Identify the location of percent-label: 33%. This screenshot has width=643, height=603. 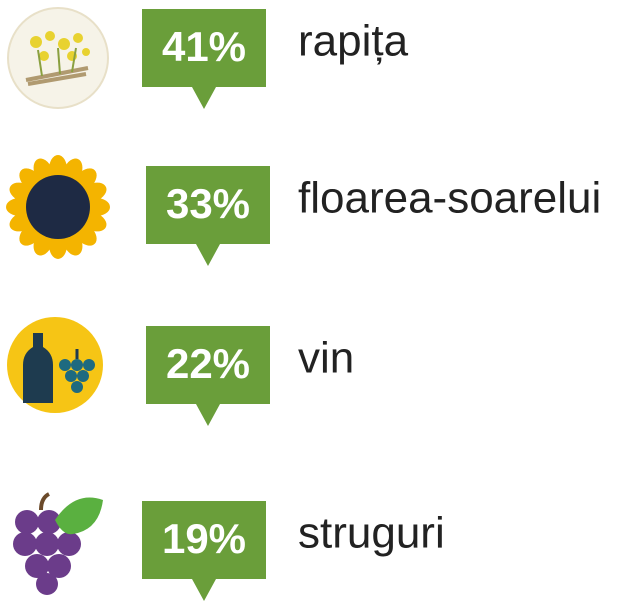
(208, 203).